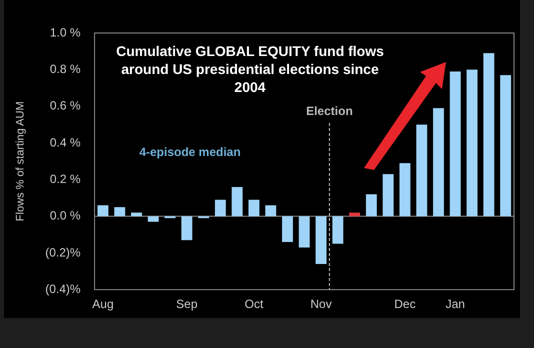 This screenshot has height=348, width=534. I want to click on x-tick-label: Sep, so click(187, 304).